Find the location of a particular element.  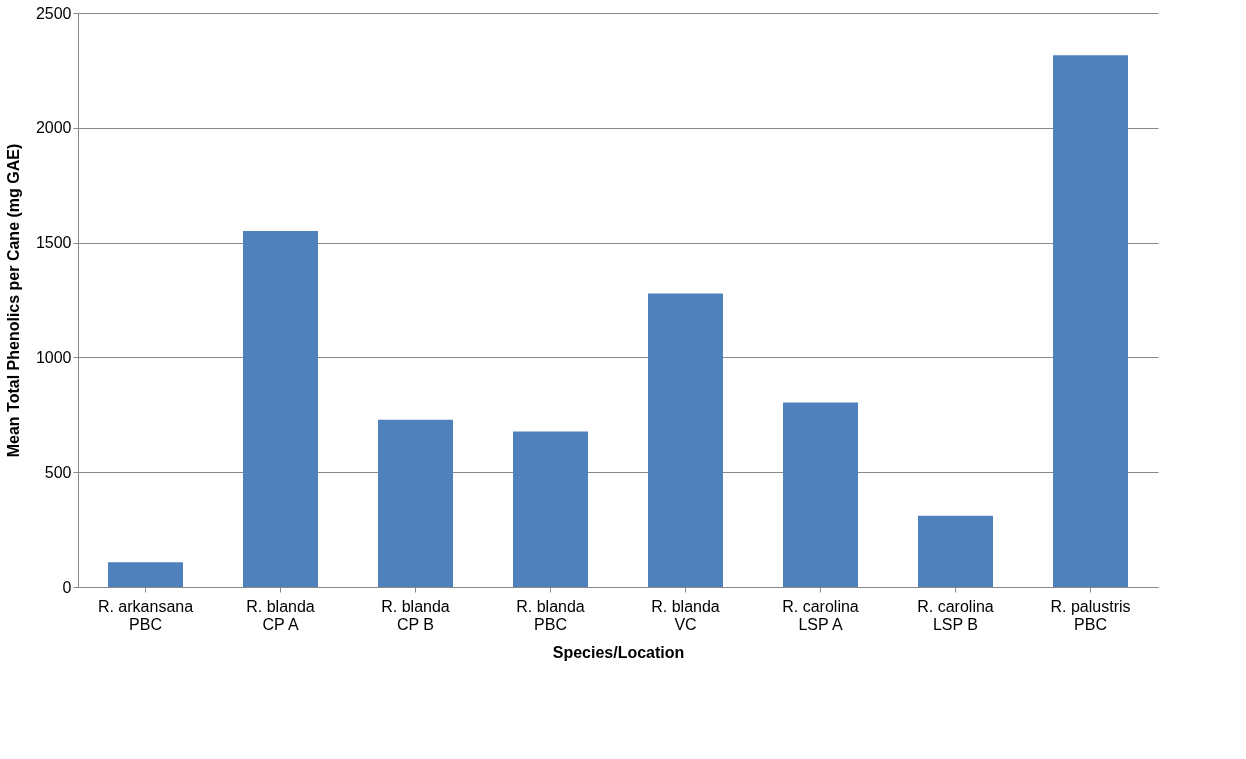

x-tick-label: R. carolina LSP B is located at coordinates (955, 615).